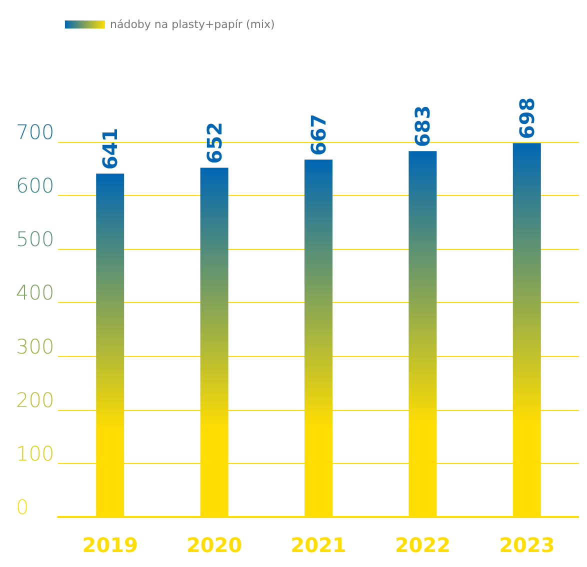  I want to click on data-label: 698, so click(526, 118).